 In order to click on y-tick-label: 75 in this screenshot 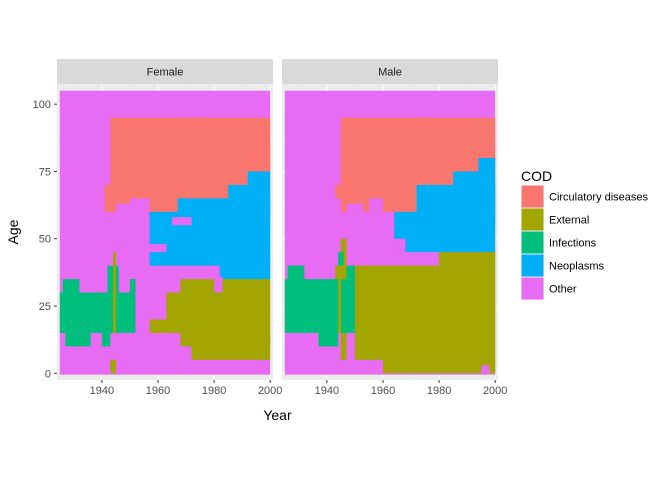, I will do `click(45, 172)`.